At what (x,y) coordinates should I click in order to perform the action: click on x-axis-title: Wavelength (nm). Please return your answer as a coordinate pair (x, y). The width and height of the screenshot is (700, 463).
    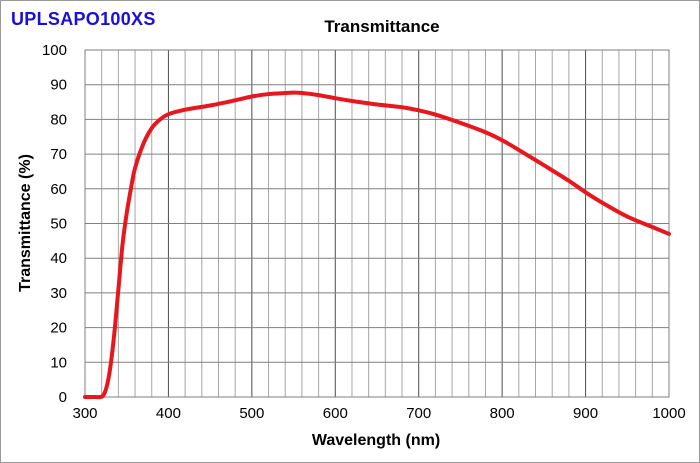
    Looking at the image, I should click on (376, 440).